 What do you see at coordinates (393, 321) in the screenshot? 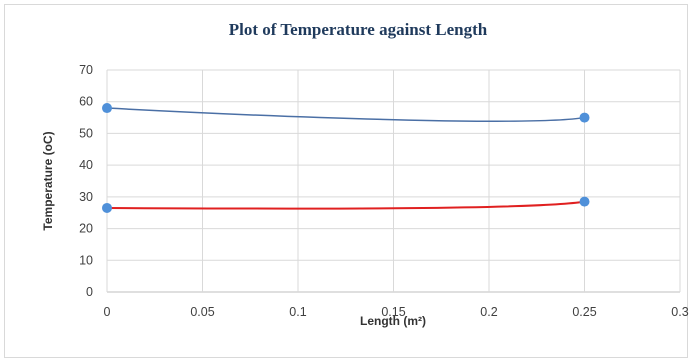
I see `x-axis-label: Length (m²)` at bounding box center [393, 321].